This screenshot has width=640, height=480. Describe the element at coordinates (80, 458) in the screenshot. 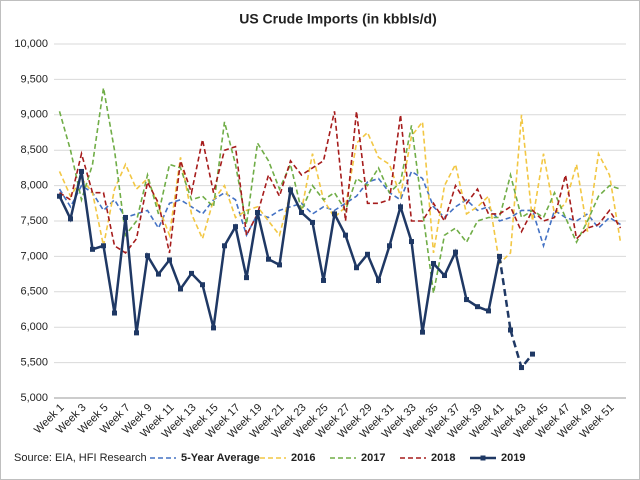

I see `source-note: Source: EIA, HFI Research` at that location.